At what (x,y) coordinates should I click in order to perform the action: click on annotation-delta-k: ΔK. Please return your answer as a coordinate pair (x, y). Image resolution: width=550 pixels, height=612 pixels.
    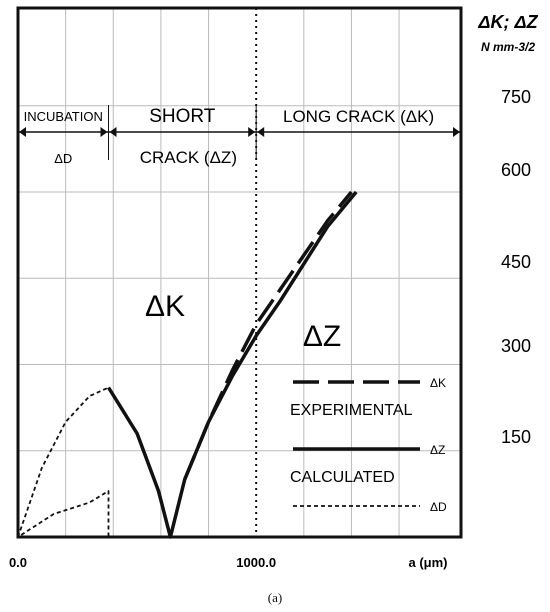
    Looking at the image, I should click on (165, 306).